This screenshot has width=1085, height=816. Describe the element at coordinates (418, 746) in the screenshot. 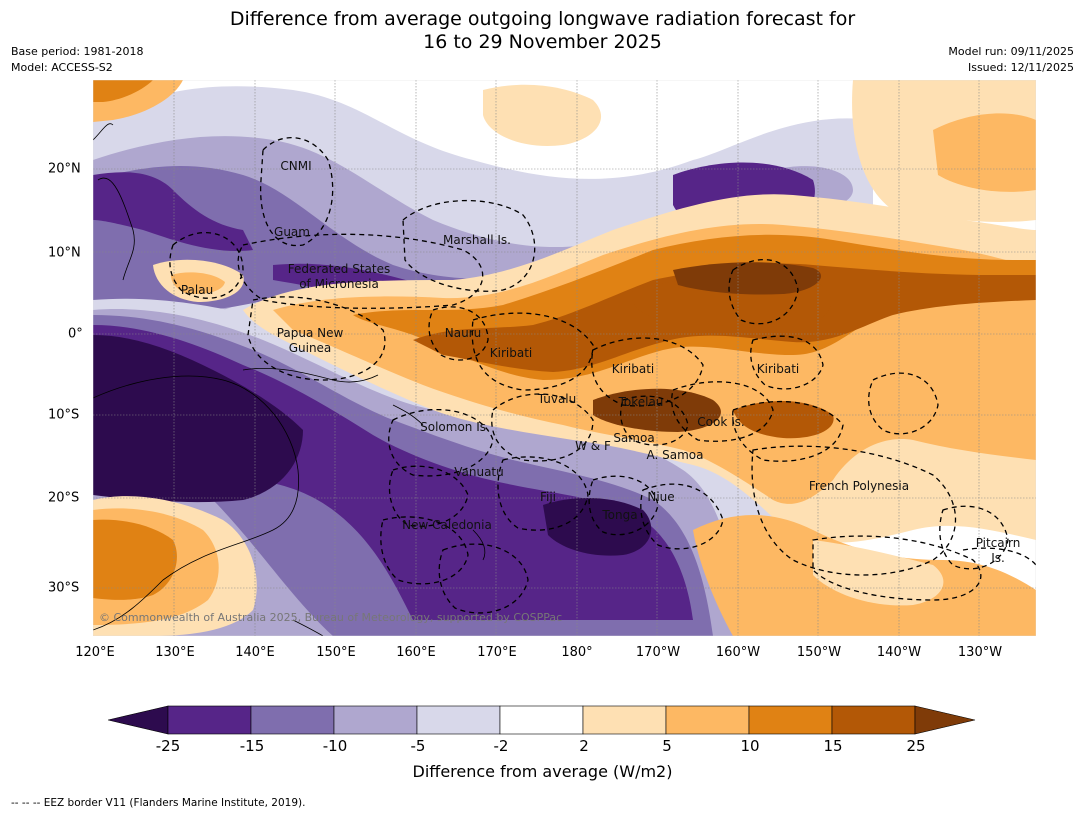

I see `colorbar-tick-label: -5` at that location.